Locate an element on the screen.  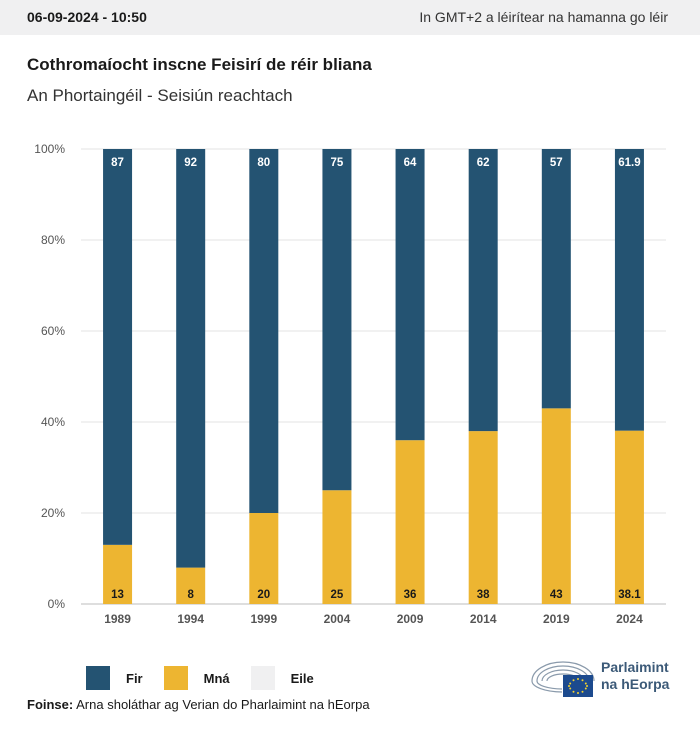
data-label-fir: 75 is located at coordinates (337, 163).